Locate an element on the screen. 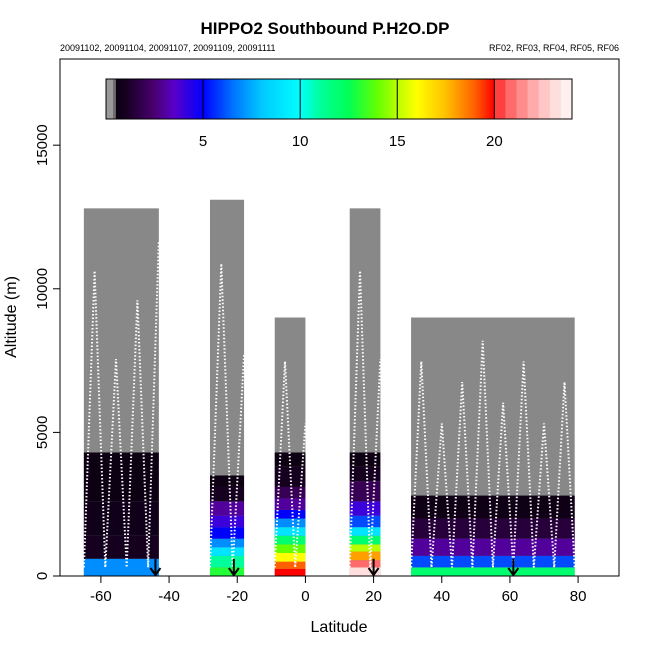 The image size is (650, 650). x-tick-label: 40 is located at coordinates (441, 596).